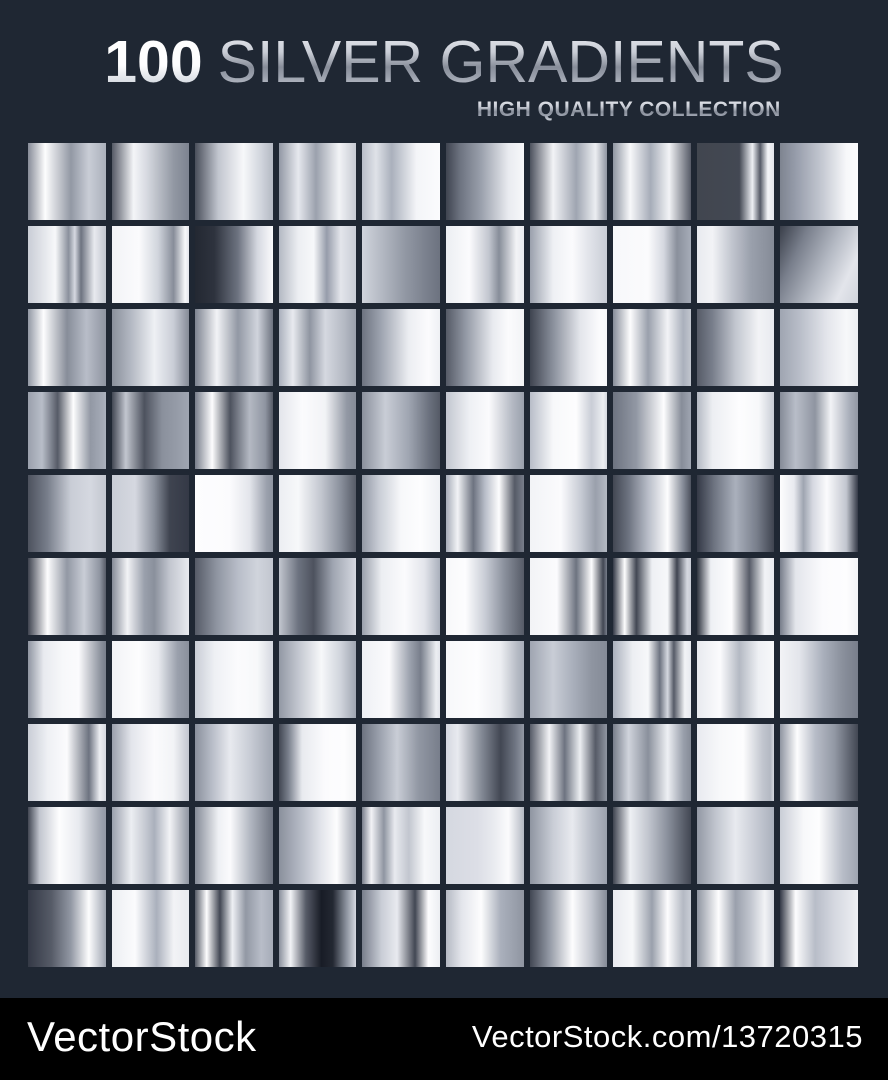 The image size is (888, 1080). Describe the element at coordinates (67, 596) in the screenshot. I see `gradient-swatch-r6-c1` at that location.